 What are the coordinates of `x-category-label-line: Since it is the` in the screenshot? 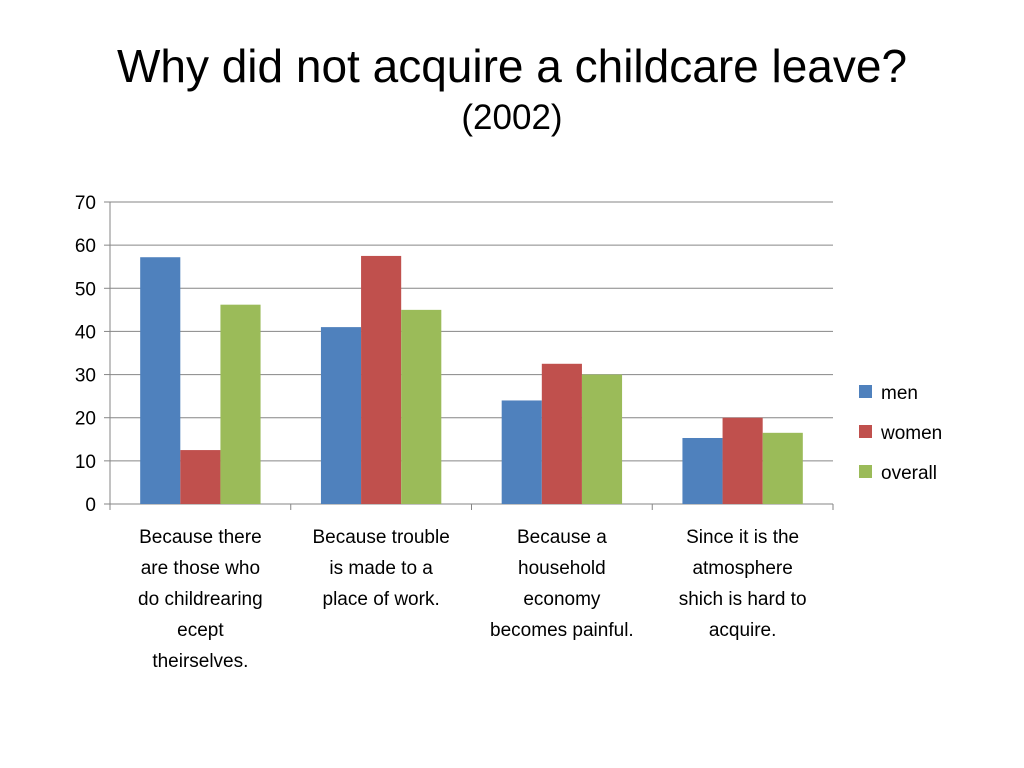 It's located at (743, 537).